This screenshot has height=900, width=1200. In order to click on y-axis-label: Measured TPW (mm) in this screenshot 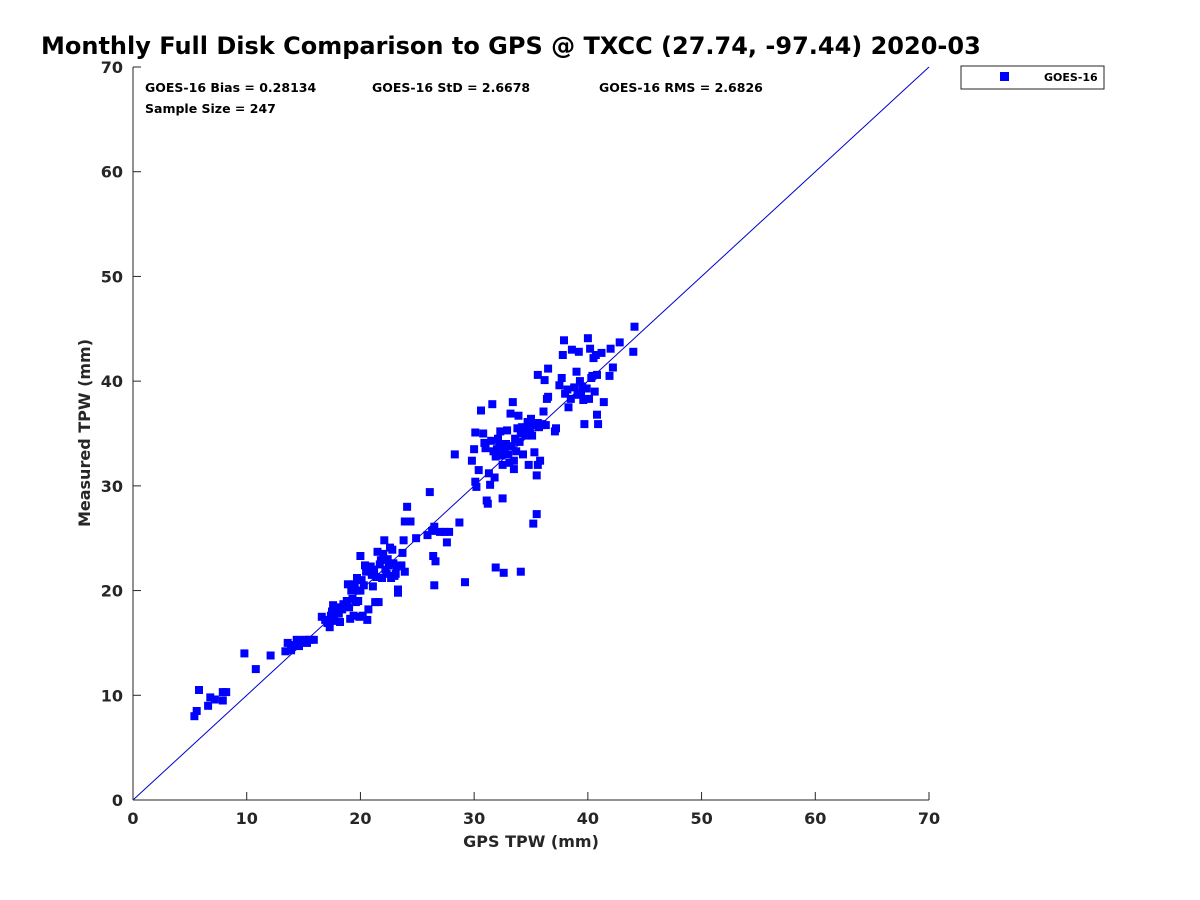, I will do `click(84, 433)`.